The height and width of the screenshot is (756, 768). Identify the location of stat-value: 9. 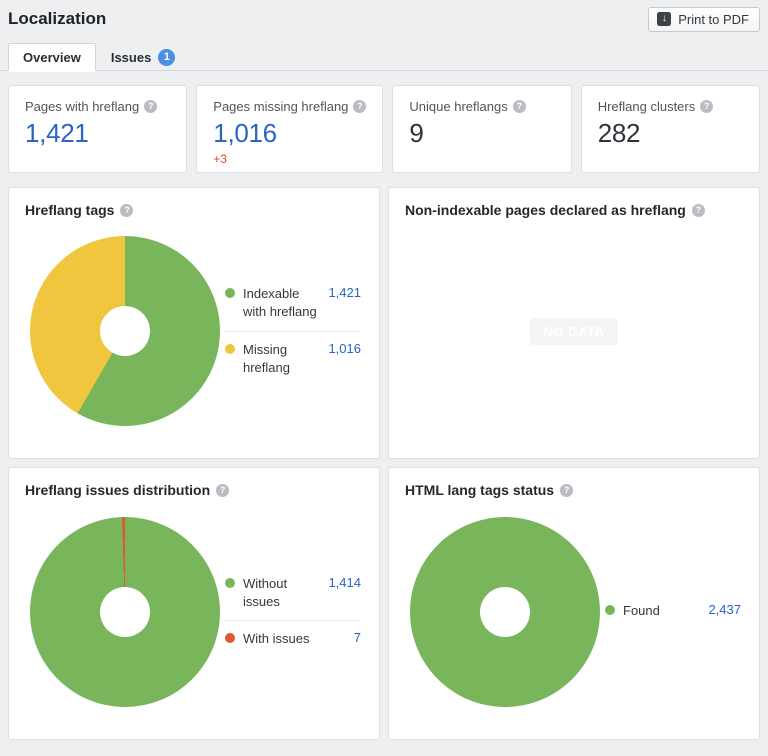
(416, 133).